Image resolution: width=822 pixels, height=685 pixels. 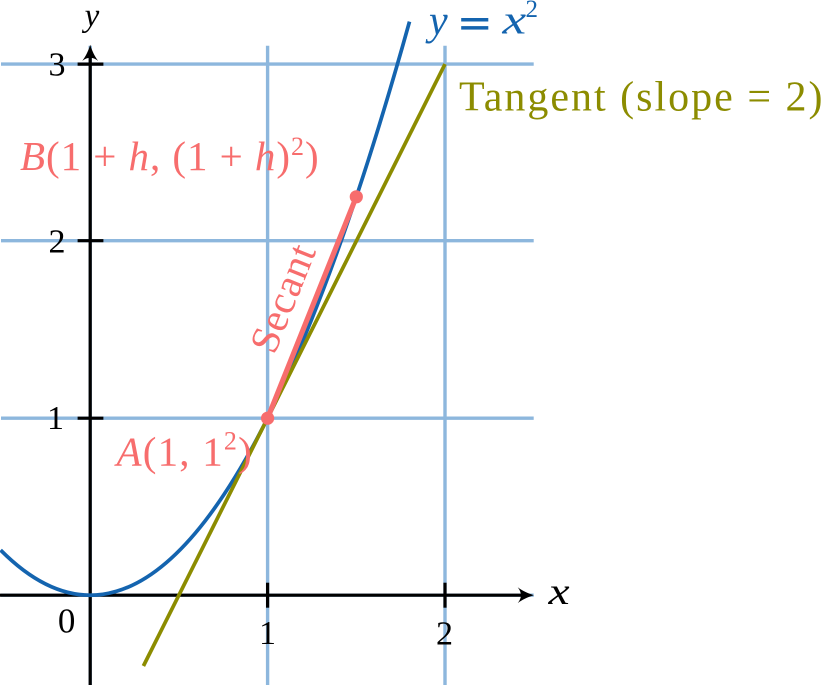 What do you see at coordinates (57, 65) in the screenshot?
I see `svg-text: 3` at bounding box center [57, 65].